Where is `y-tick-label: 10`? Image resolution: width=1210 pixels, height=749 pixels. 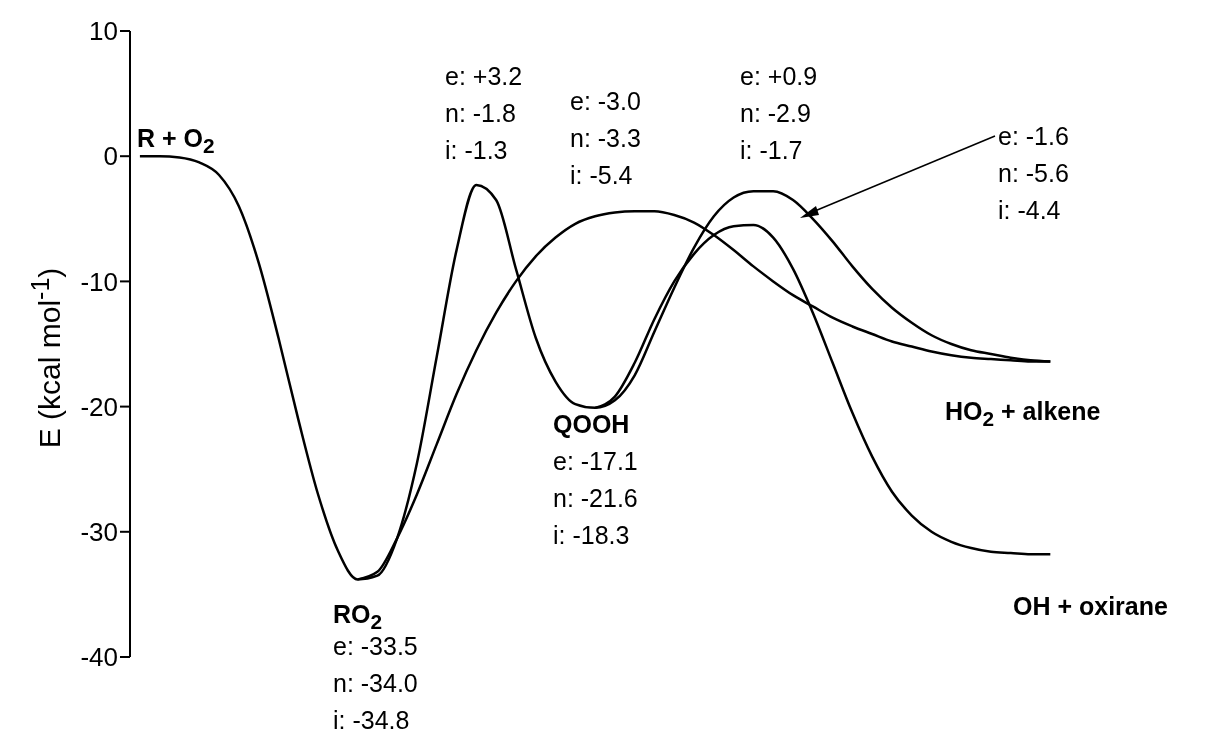
y-tick-label: 10 is located at coordinates (103, 31).